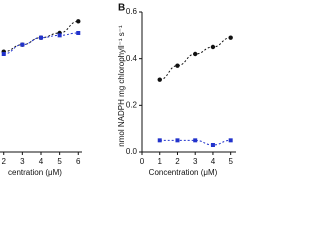  Describe the element at coordinates (132, 151) in the screenshot. I see `y-tick-label: 0.0` at that location.